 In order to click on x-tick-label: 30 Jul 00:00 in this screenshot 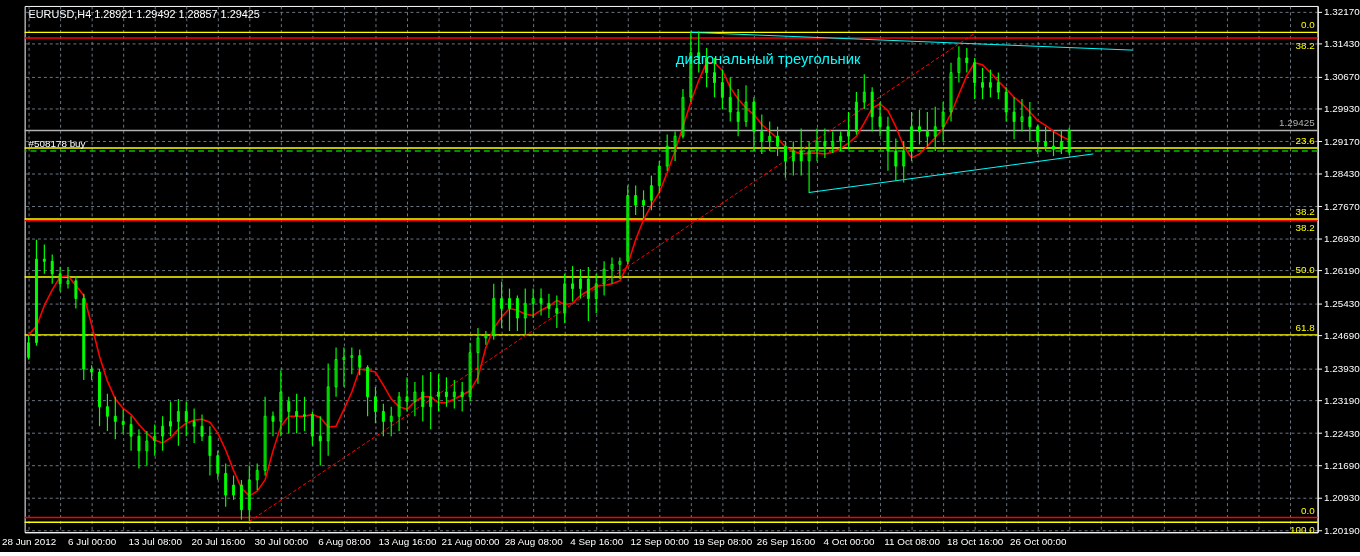, I will do `click(281, 541)`.